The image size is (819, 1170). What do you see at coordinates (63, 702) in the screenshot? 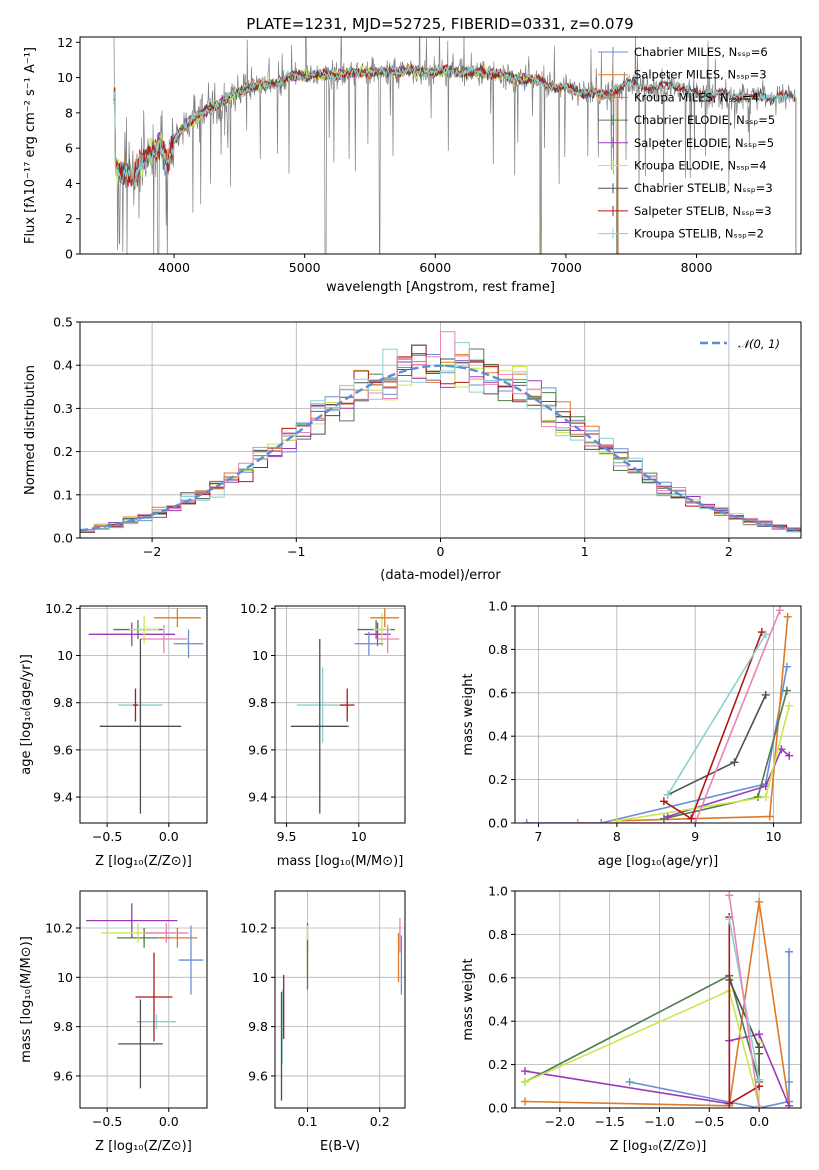
I see `z-age-ytick-label: 9.8` at bounding box center [63, 702].